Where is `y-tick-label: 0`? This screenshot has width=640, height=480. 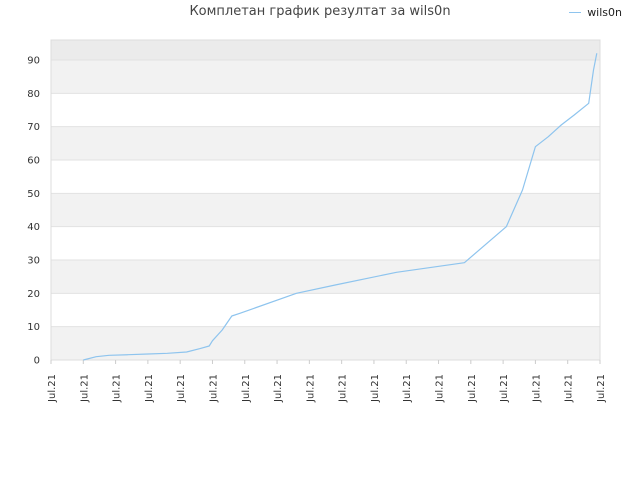 y-tick-label: 0 is located at coordinates (37, 361).